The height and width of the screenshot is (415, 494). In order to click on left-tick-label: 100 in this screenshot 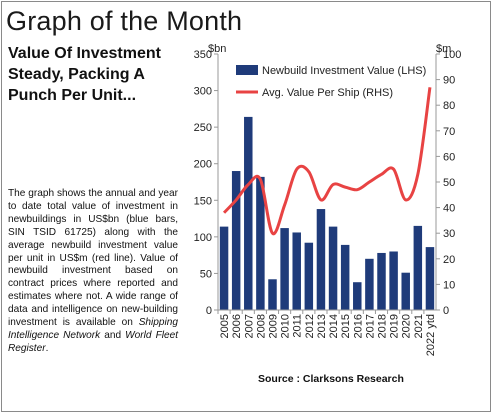, I will do `click(203, 238)`.